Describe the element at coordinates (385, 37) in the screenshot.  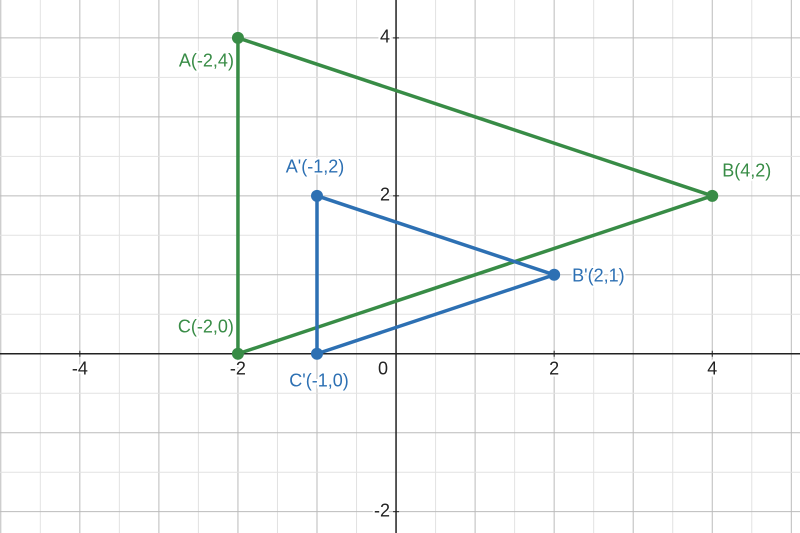
I see `y-tick-label: 4` at that location.